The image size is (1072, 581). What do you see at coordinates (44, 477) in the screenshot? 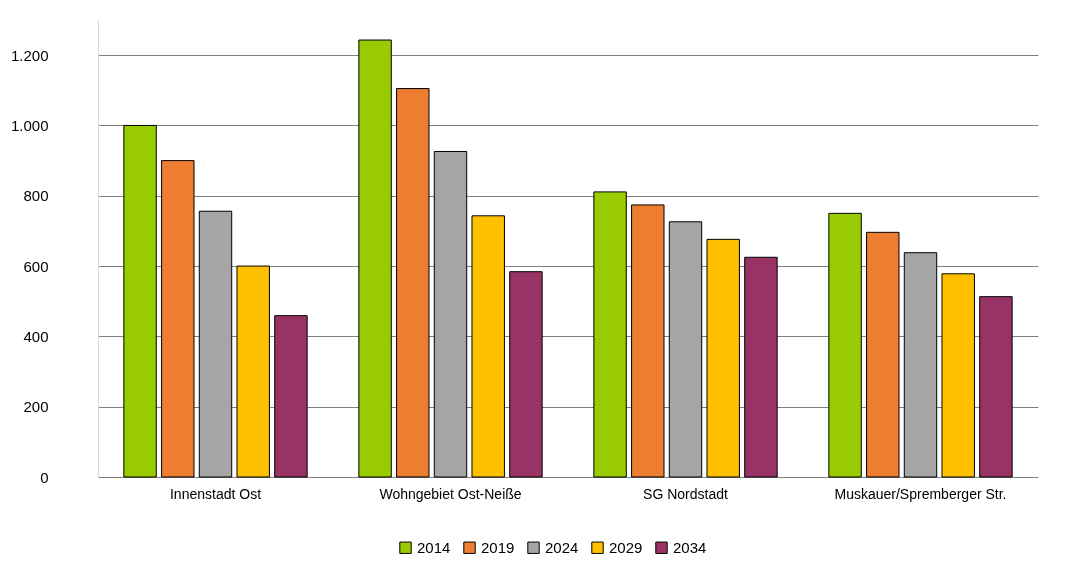
I see `y-tick-label: 0` at bounding box center [44, 477].